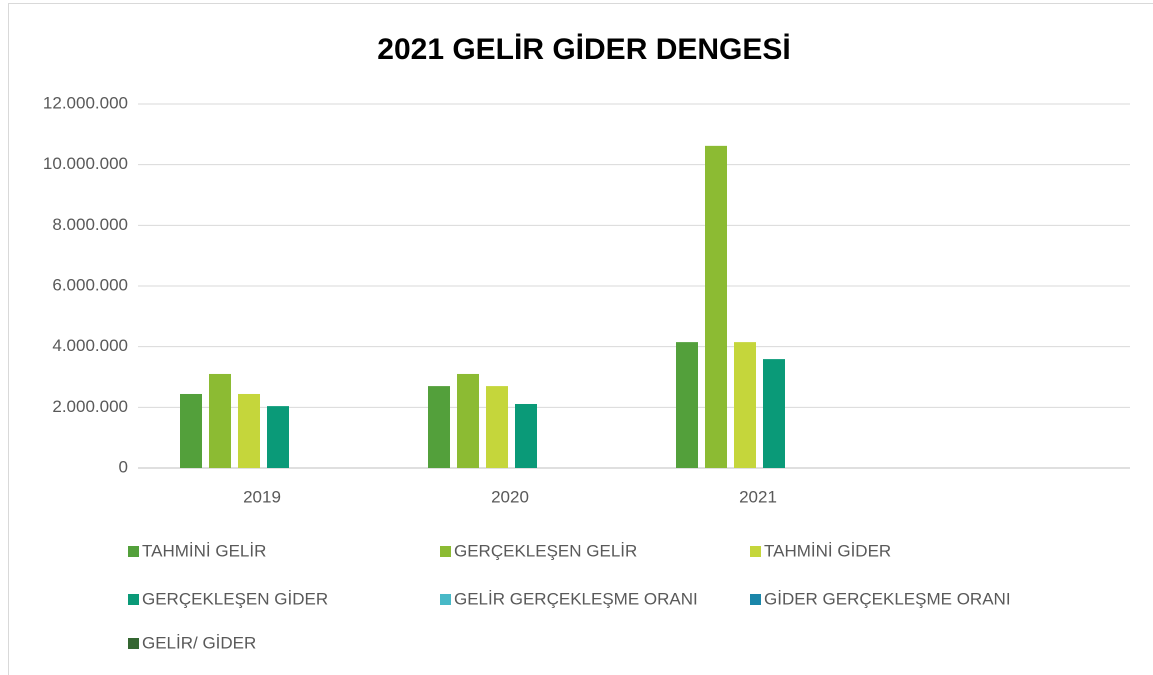 The width and height of the screenshot is (1153, 675). I want to click on x-tick-label: 2021, so click(758, 496).